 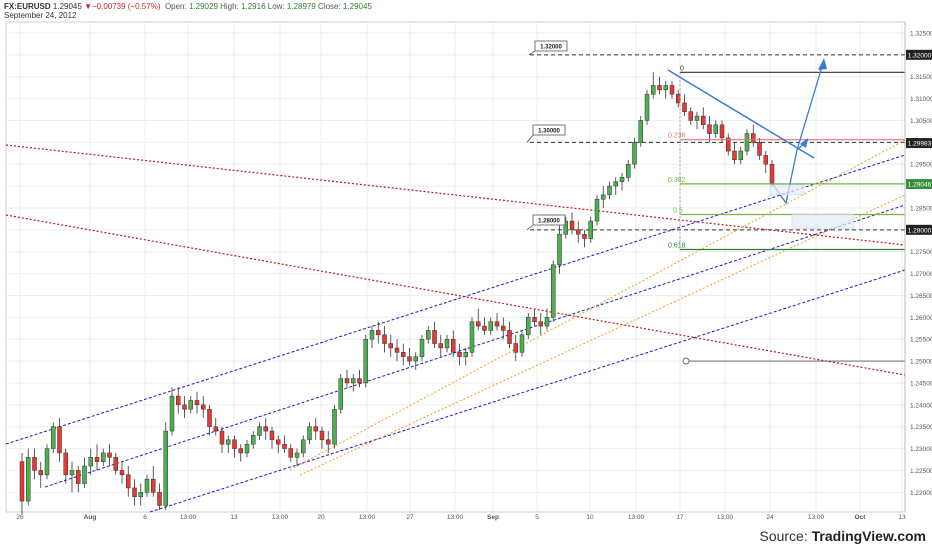 What do you see at coordinates (861, 517) in the screenshot?
I see `x-tick-label: Oct` at bounding box center [861, 517].